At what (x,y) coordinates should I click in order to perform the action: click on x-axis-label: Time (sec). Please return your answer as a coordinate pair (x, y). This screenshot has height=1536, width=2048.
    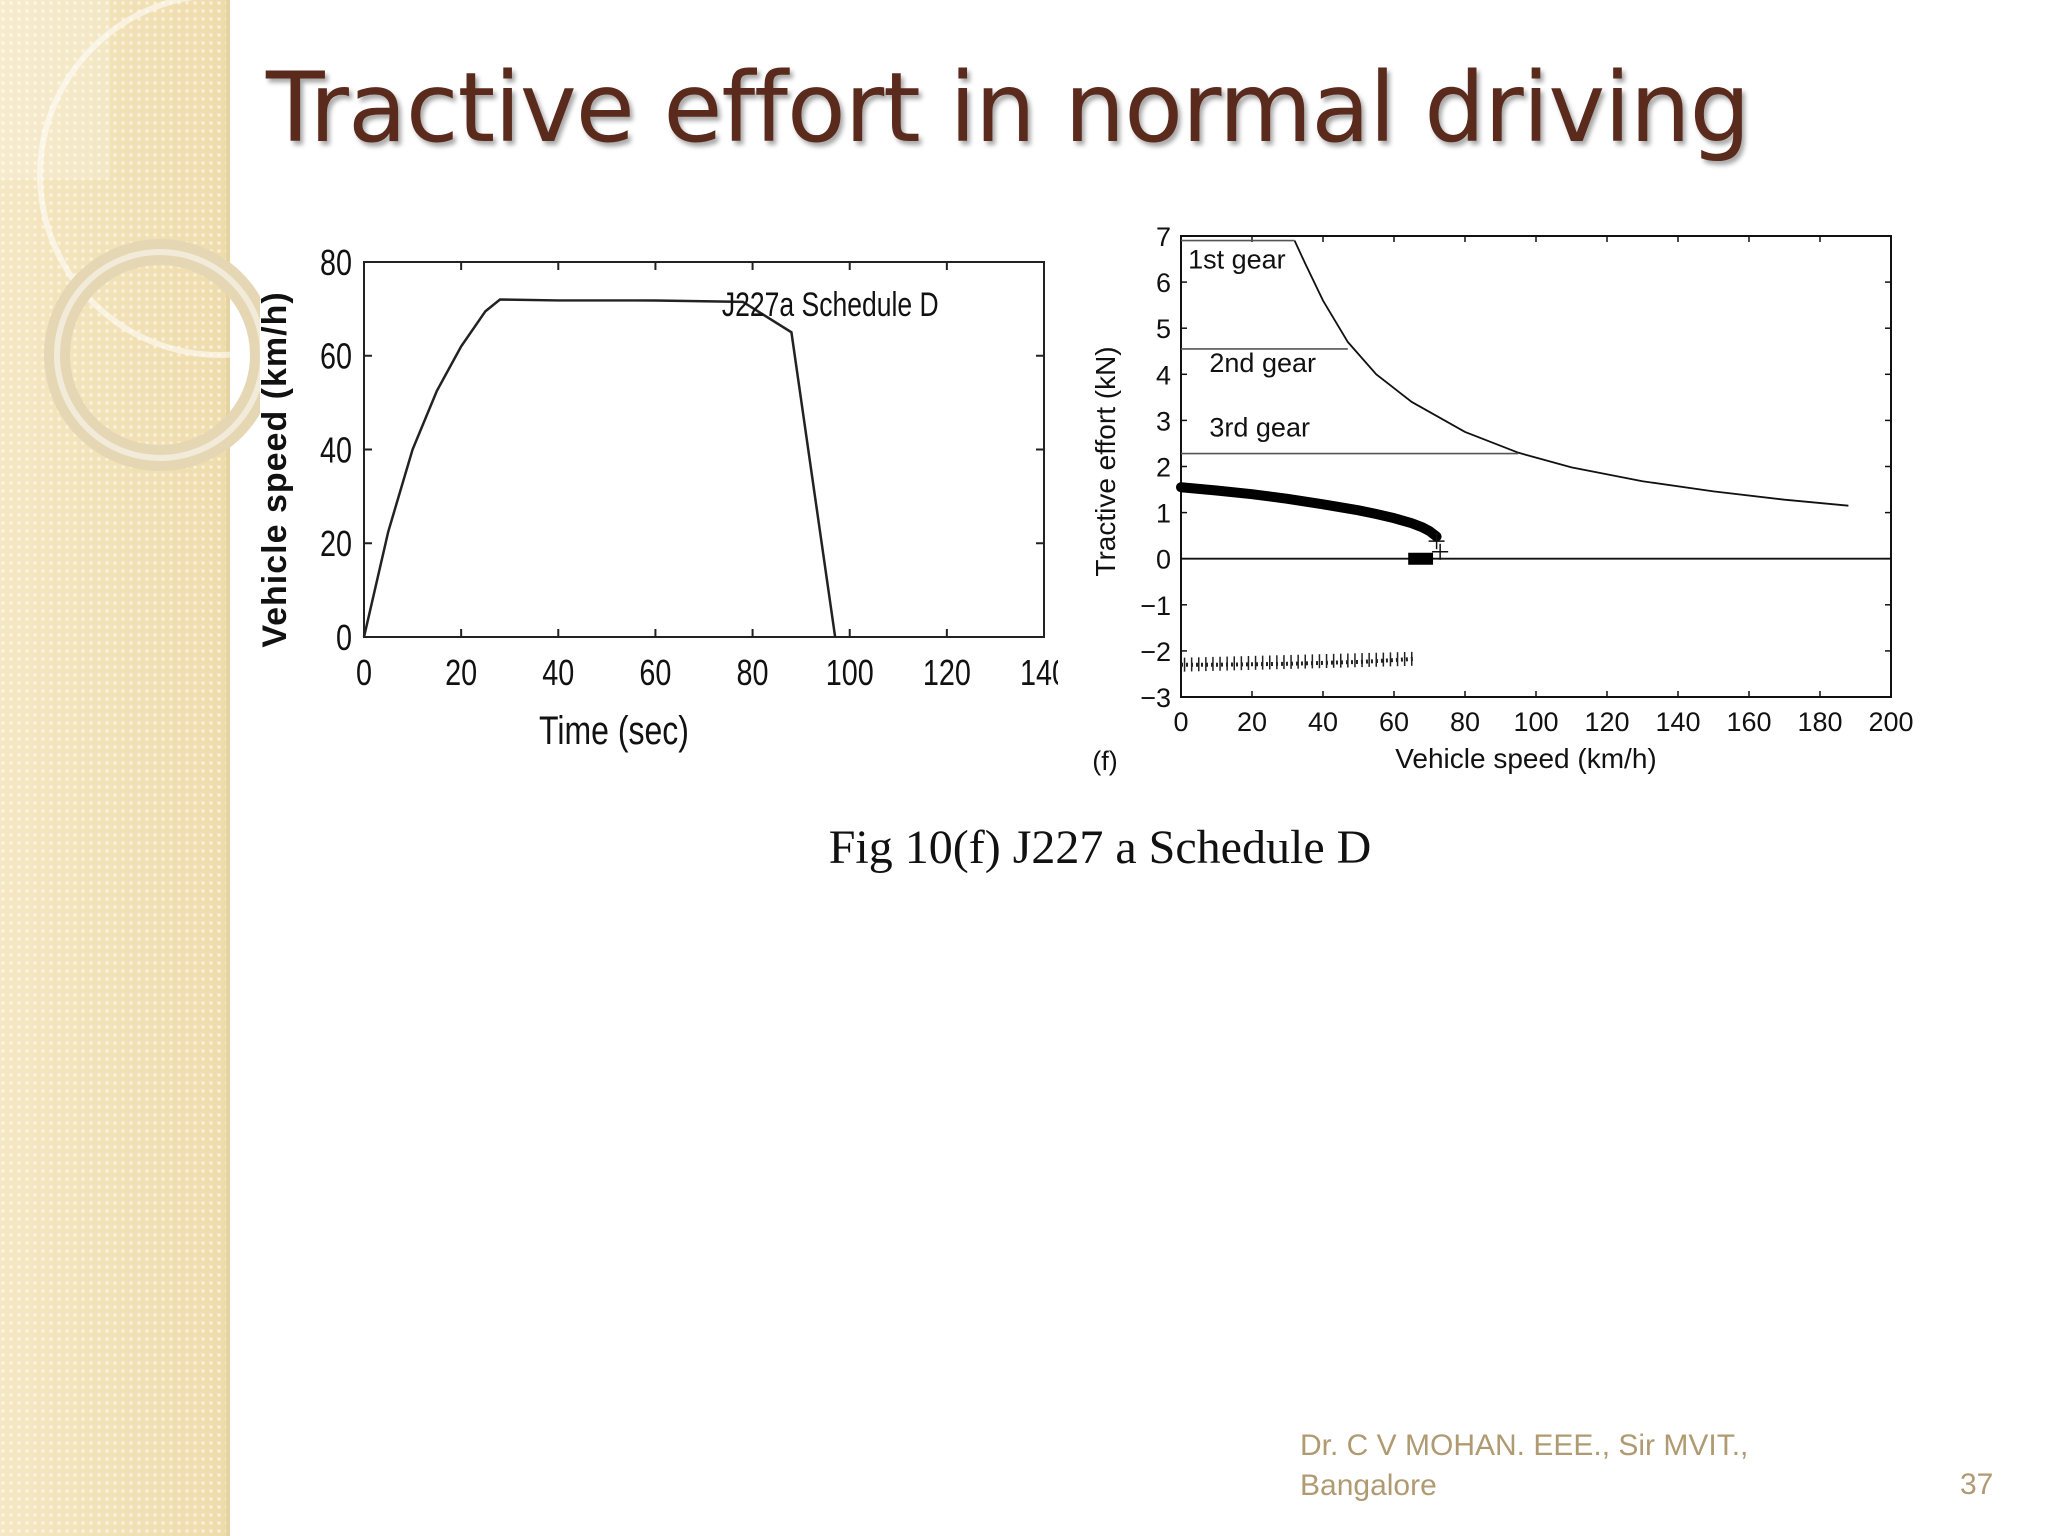
    Looking at the image, I should click on (614, 730).